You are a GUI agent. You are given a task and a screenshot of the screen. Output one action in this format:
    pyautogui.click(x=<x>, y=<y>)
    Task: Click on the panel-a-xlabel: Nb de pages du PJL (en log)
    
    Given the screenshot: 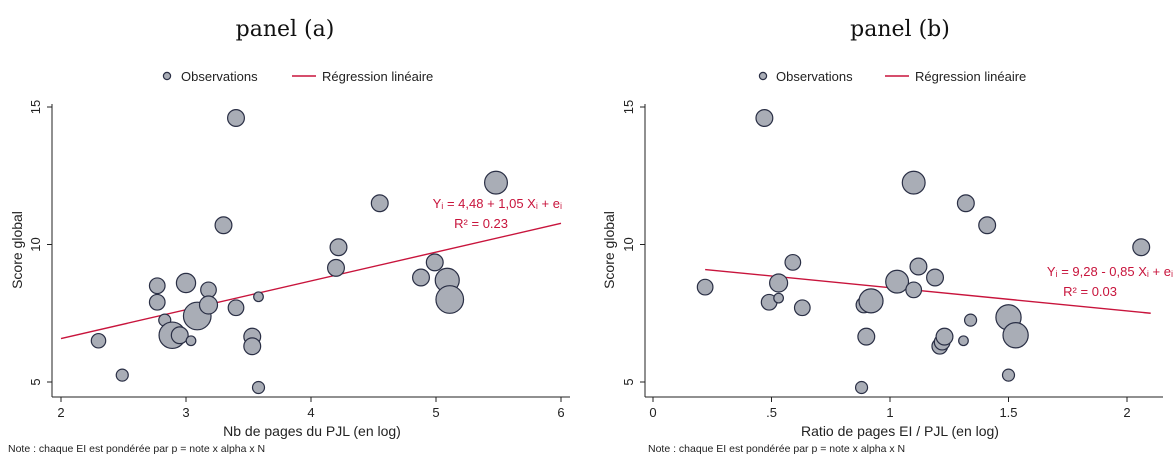 What is the action you would take?
    pyautogui.click(x=312, y=431)
    